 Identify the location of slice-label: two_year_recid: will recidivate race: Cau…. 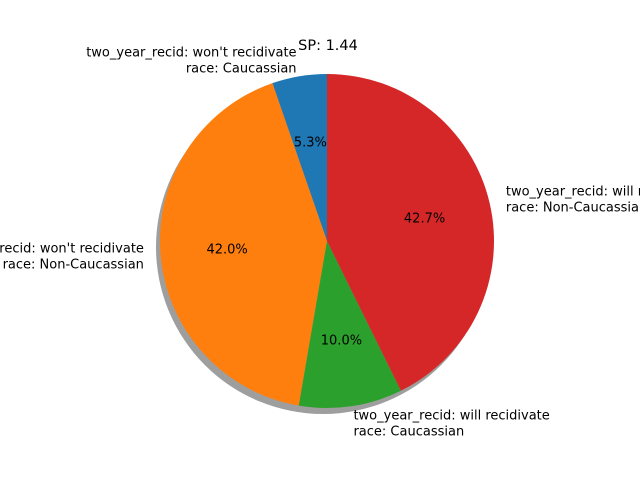
(451, 423).